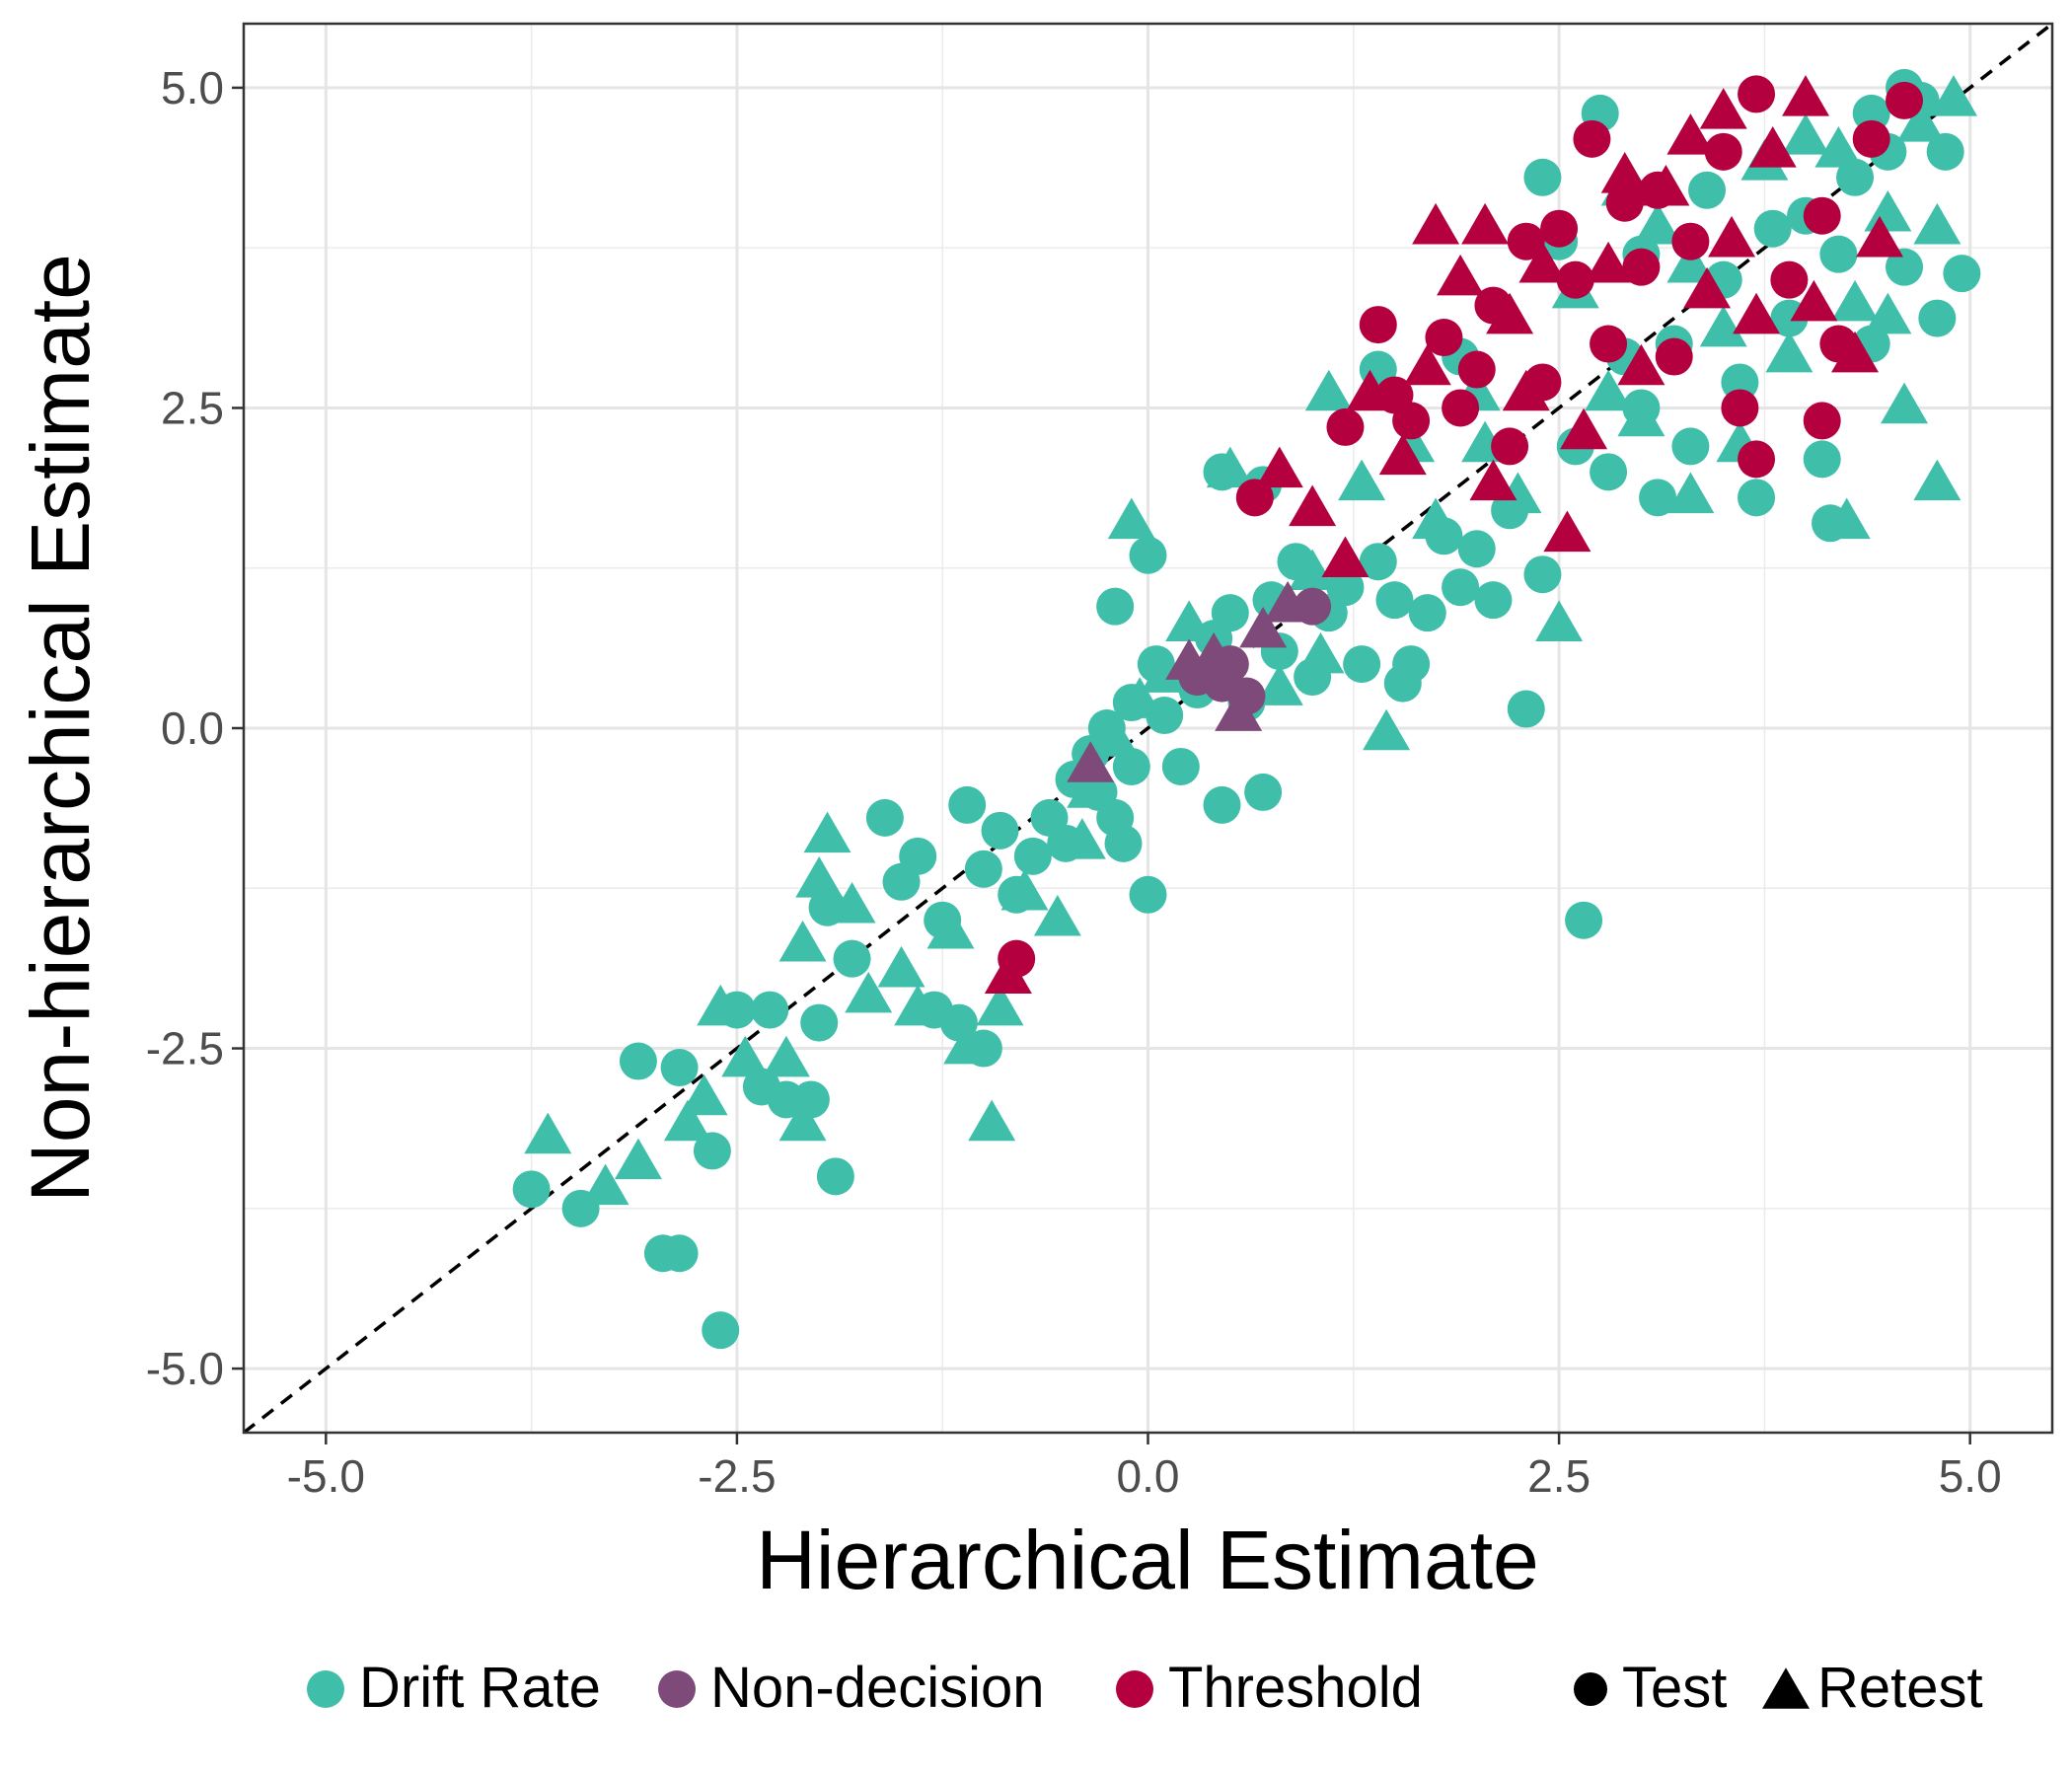 The width and height of the screenshot is (2072, 1776). Describe the element at coordinates (326, 1476) in the screenshot. I see `x-tick-label: -5.0` at that location.